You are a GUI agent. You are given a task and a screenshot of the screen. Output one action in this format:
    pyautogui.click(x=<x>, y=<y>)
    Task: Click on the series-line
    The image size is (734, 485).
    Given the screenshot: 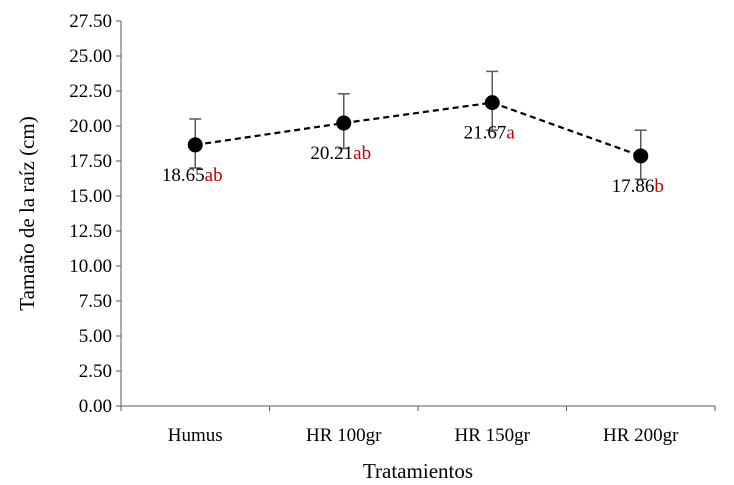 What is the action you would take?
    pyautogui.click(x=418, y=129)
    